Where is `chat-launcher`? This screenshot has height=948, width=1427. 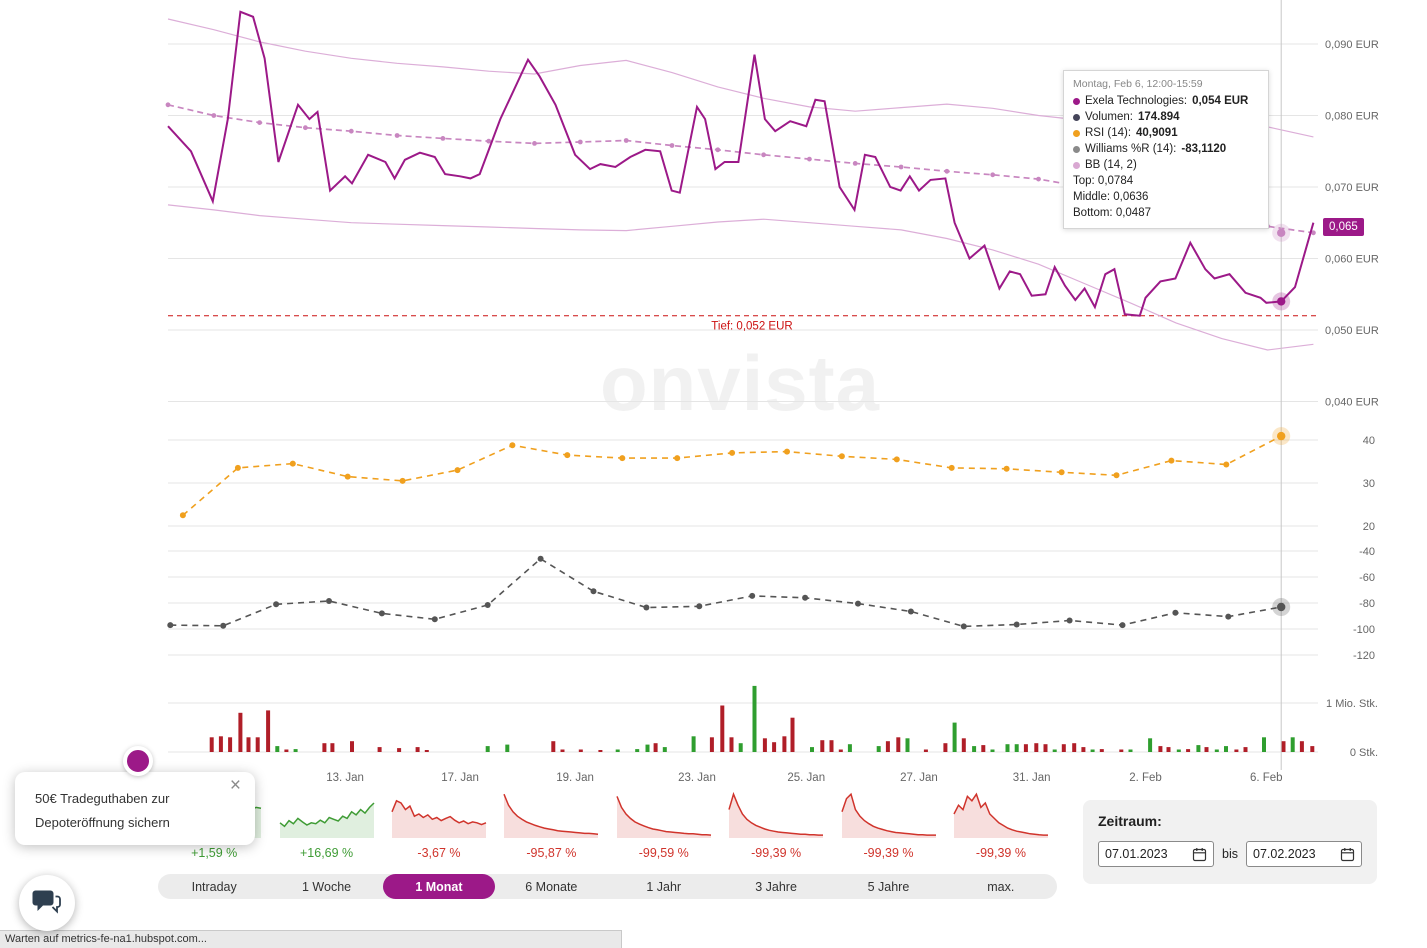
chat-launcher is located at coordinates (47, 903).